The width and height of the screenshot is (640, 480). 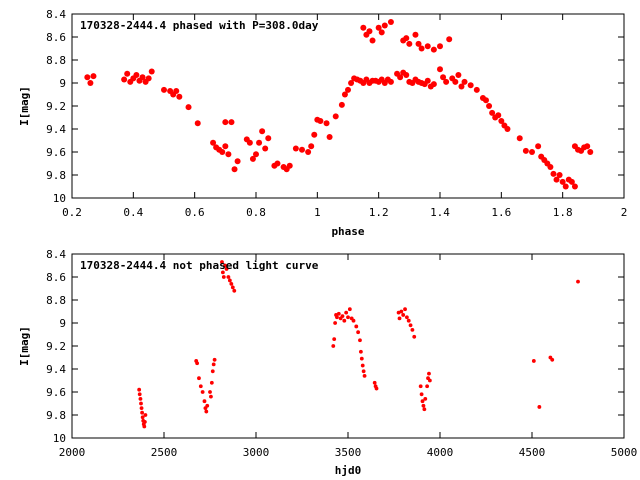 What do you see at coordinates (348, 470) in the screenshot?
I see `x-axis-label: hjd0` at bounding box center [348, 470].